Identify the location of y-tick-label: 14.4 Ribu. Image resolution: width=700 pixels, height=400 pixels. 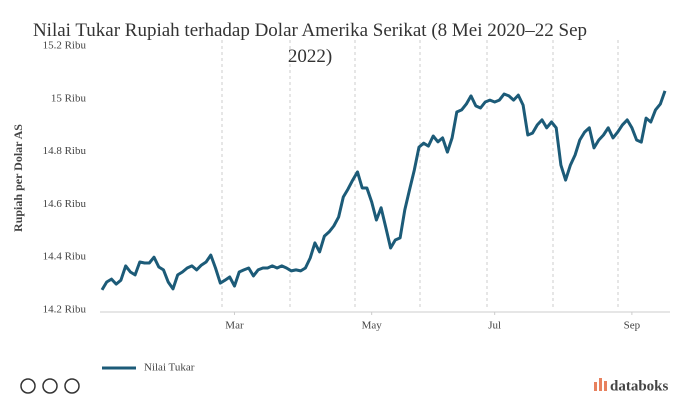
(65, 257).